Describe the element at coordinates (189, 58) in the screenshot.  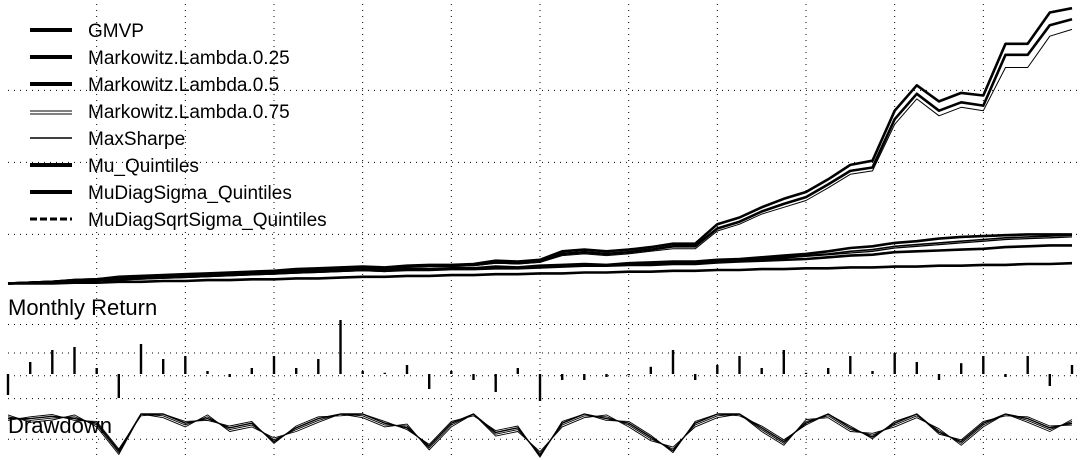
I see `legend-label-markowitz-025: Markowitz.Lambda.0.25` at that location.